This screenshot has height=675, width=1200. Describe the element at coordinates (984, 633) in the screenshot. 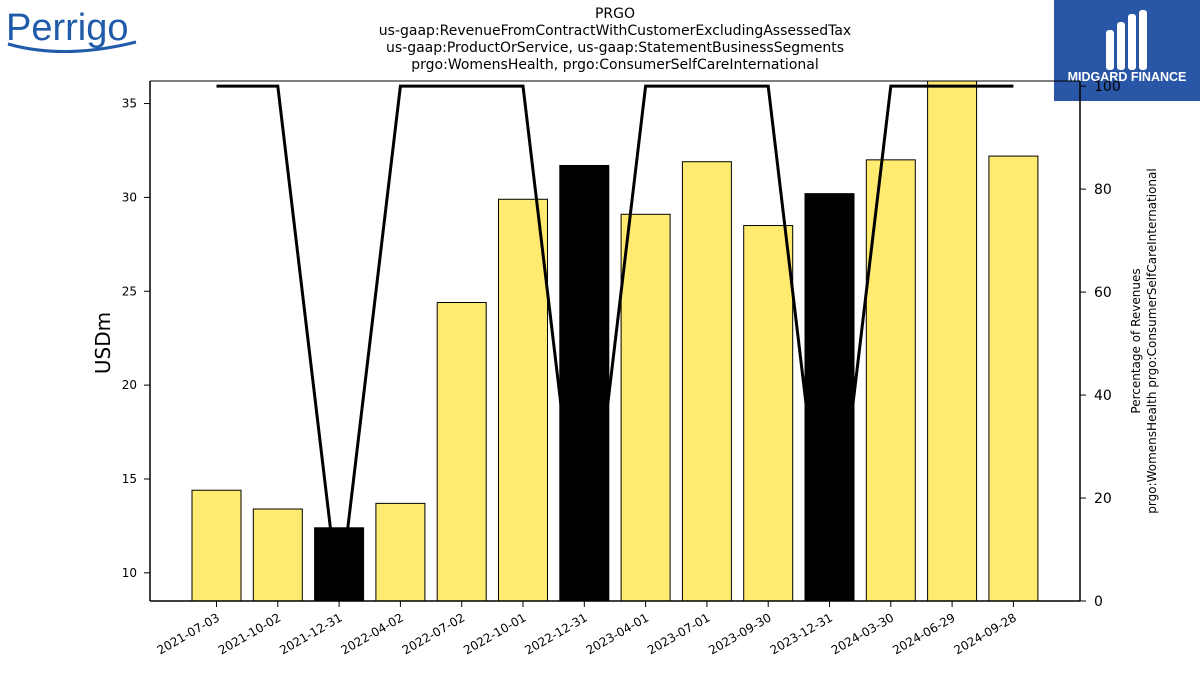

I see `x-tick-label-2024-09-28: 2024-09-28` at that location.